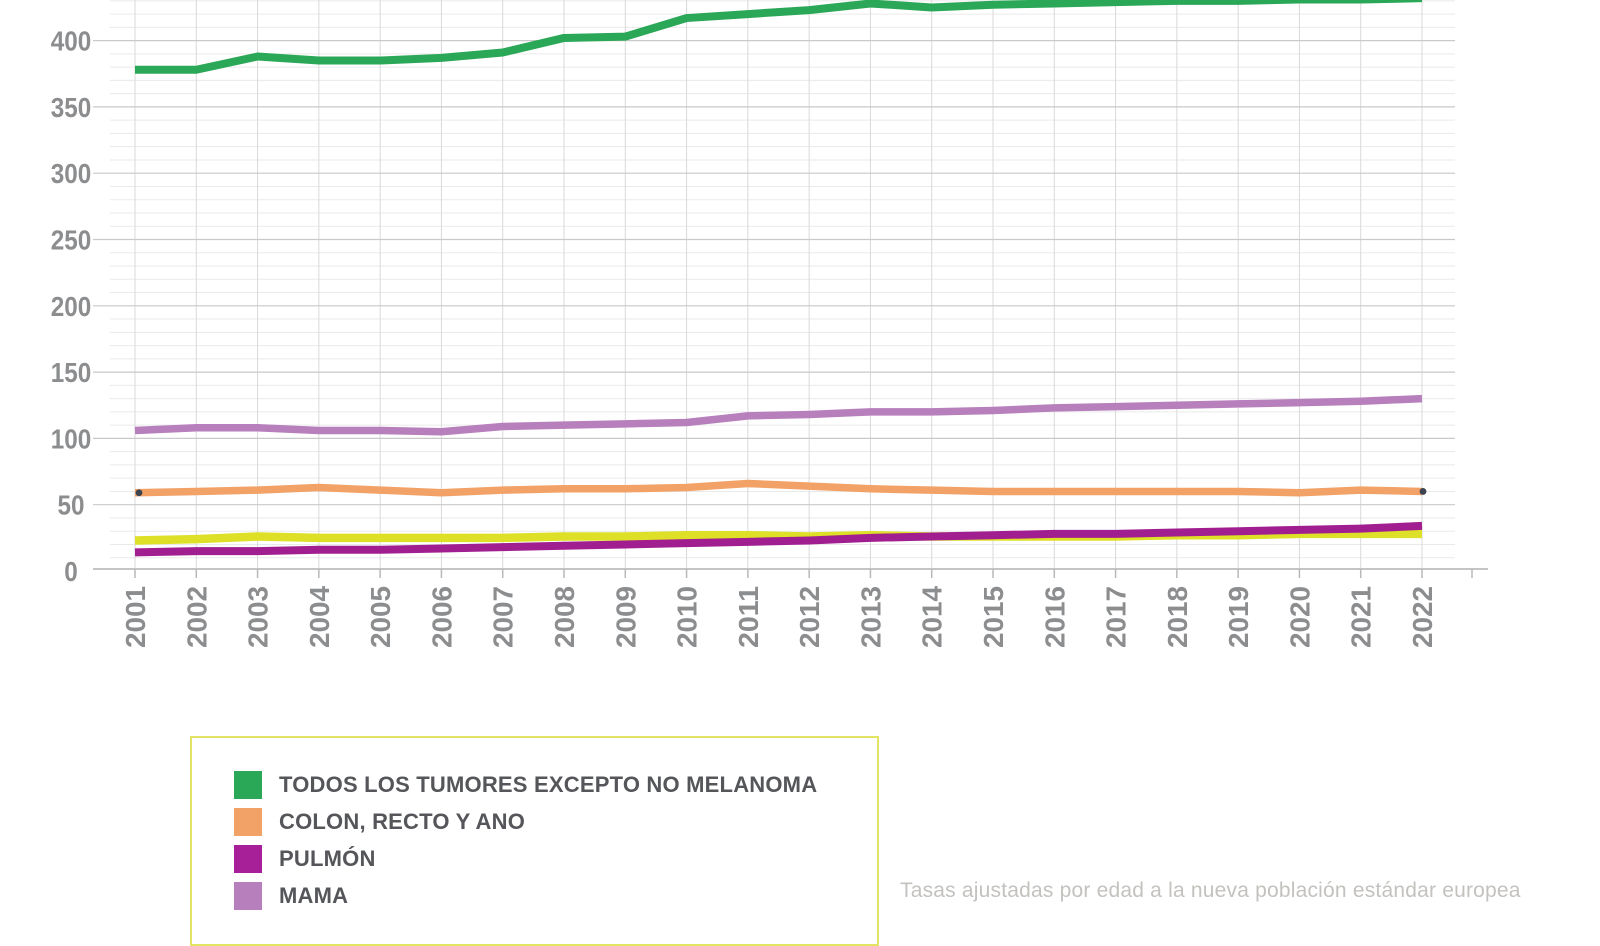 The height and width of the screenshot is (946, 1600). What do you see at coordinates (564, 617) in the screenshot?
I see `x-axis-label: 2008` at bounding box center [564, 617].